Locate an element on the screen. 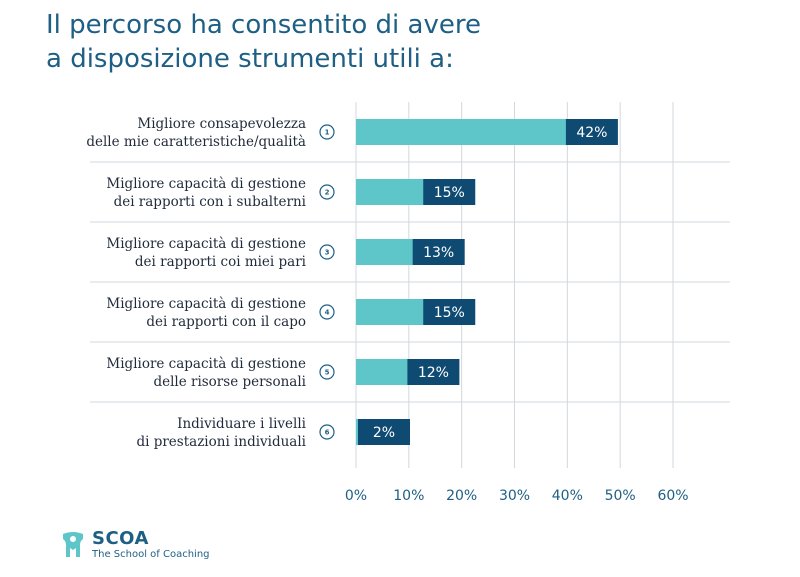 Image resolution: width=800 pixels, height=577 pixels. row-number: 1 is located at coordinates (327, 133).